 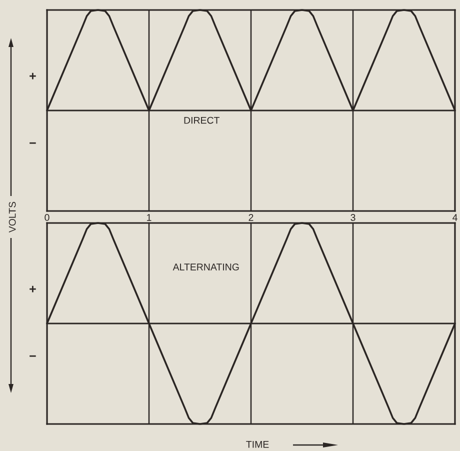 I want to click on x-tick-label: 0, so click(x=47, y=217).